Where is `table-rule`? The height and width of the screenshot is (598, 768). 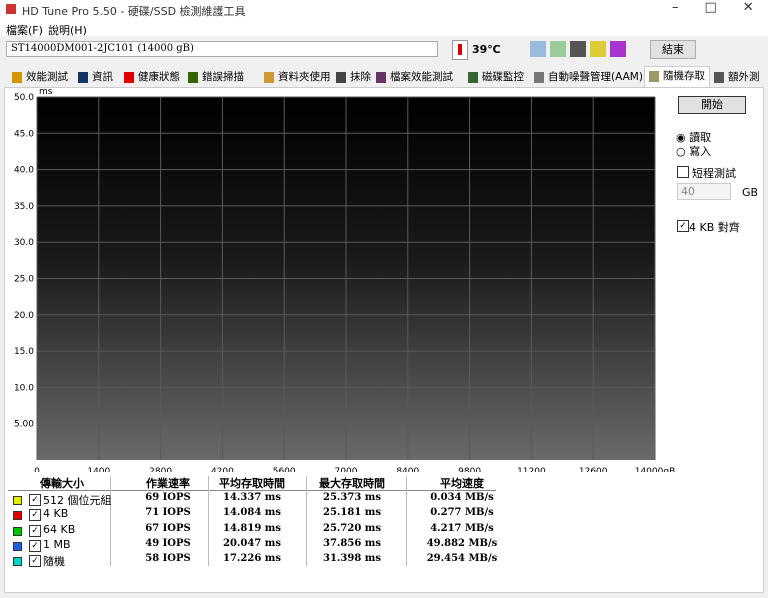
table-rule is located at coordinates (252, 490).